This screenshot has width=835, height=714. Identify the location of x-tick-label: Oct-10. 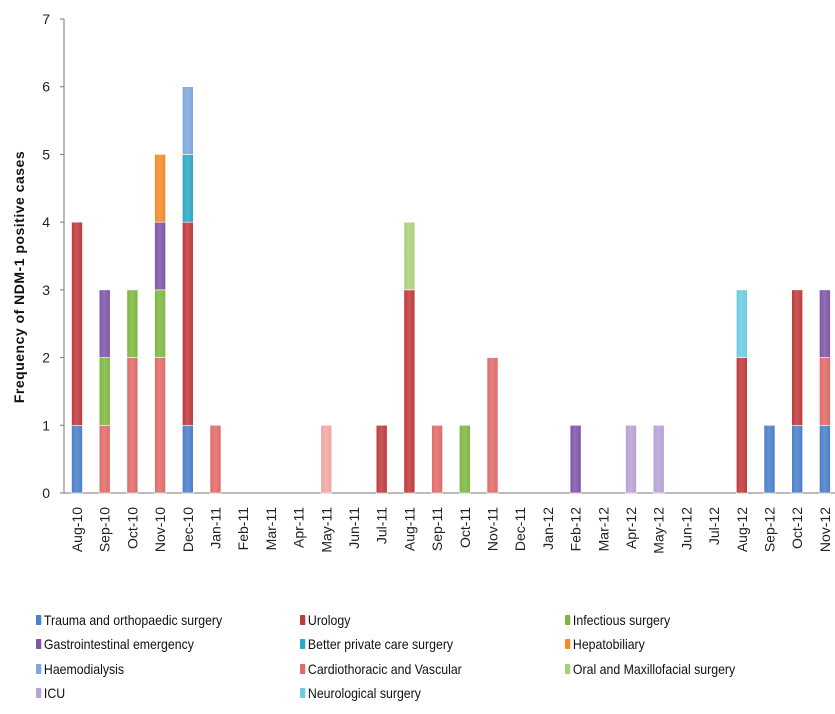
(132, 528).